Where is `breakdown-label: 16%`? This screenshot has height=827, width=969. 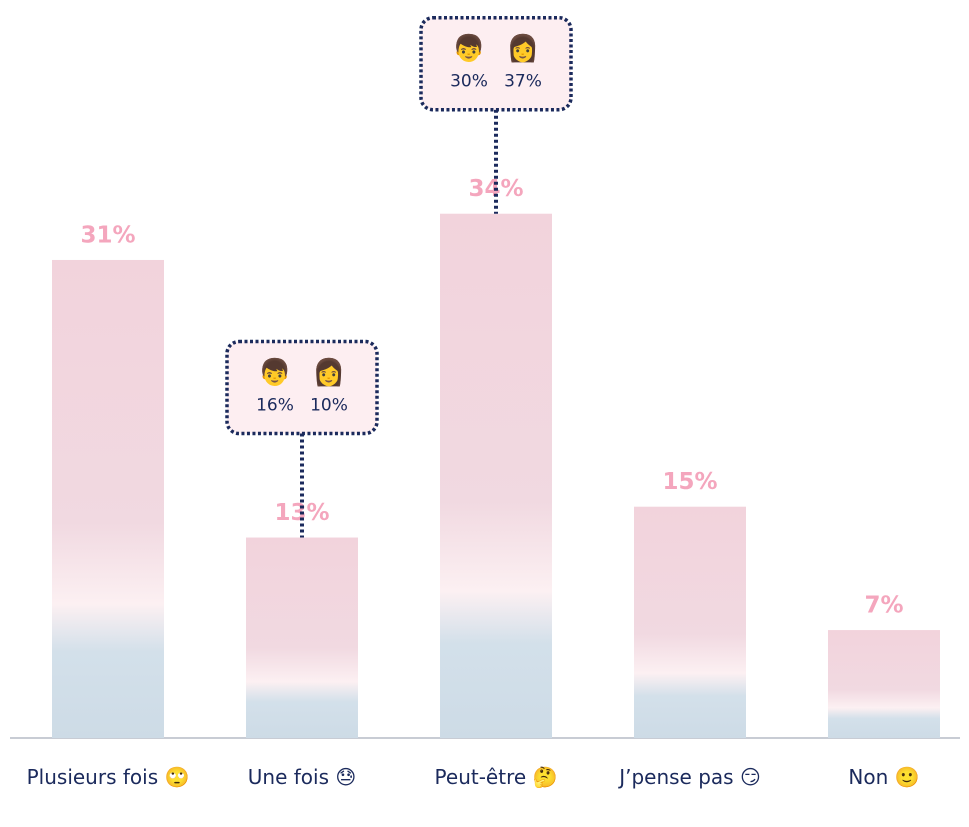 breakdown-label: 16% is located at coordinates (275, 406).